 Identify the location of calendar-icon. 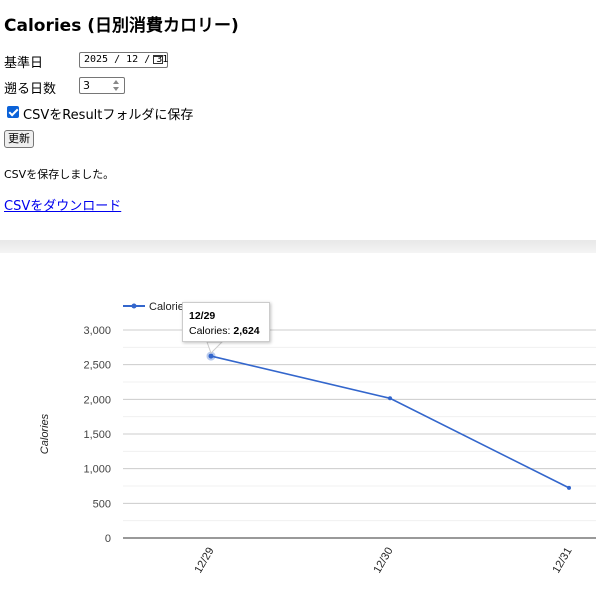
(158, 59).